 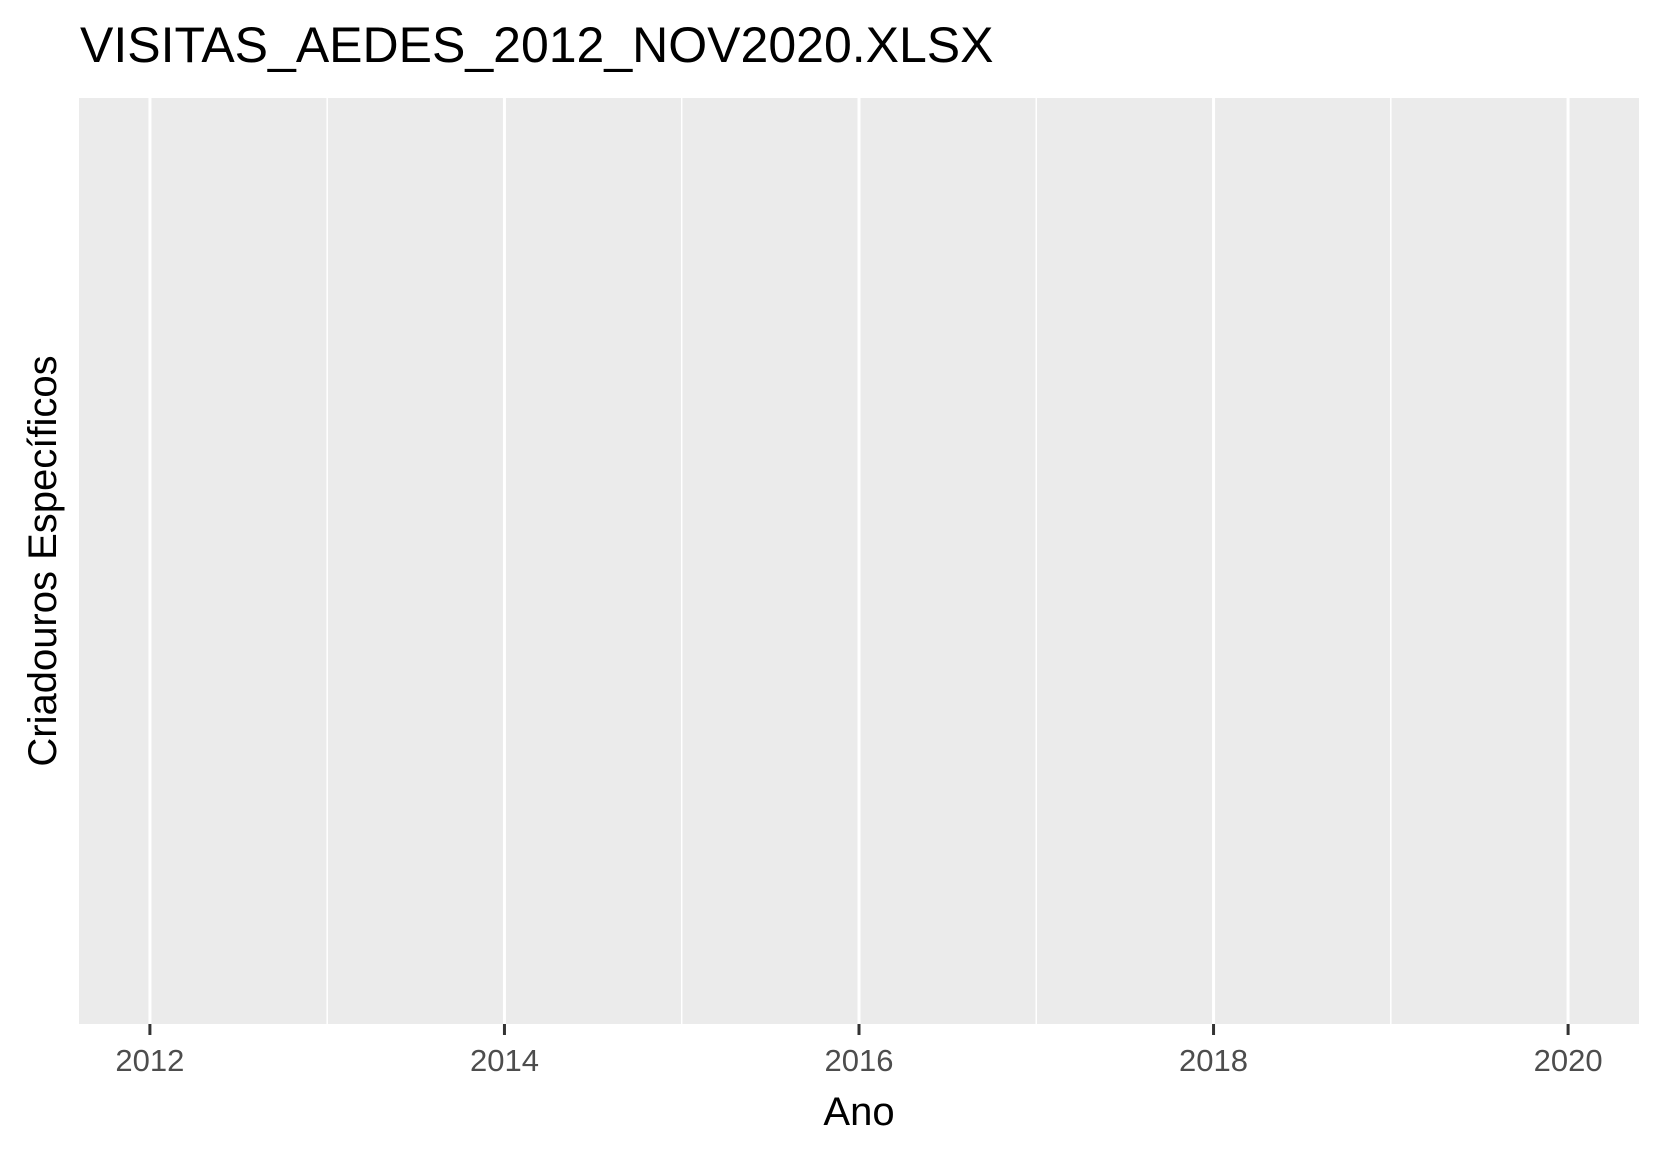 What do you see at coordinates (149, 1060) in the screenshot?
I see `x-tick-label: 2012` at bounding box center [149, 1060].